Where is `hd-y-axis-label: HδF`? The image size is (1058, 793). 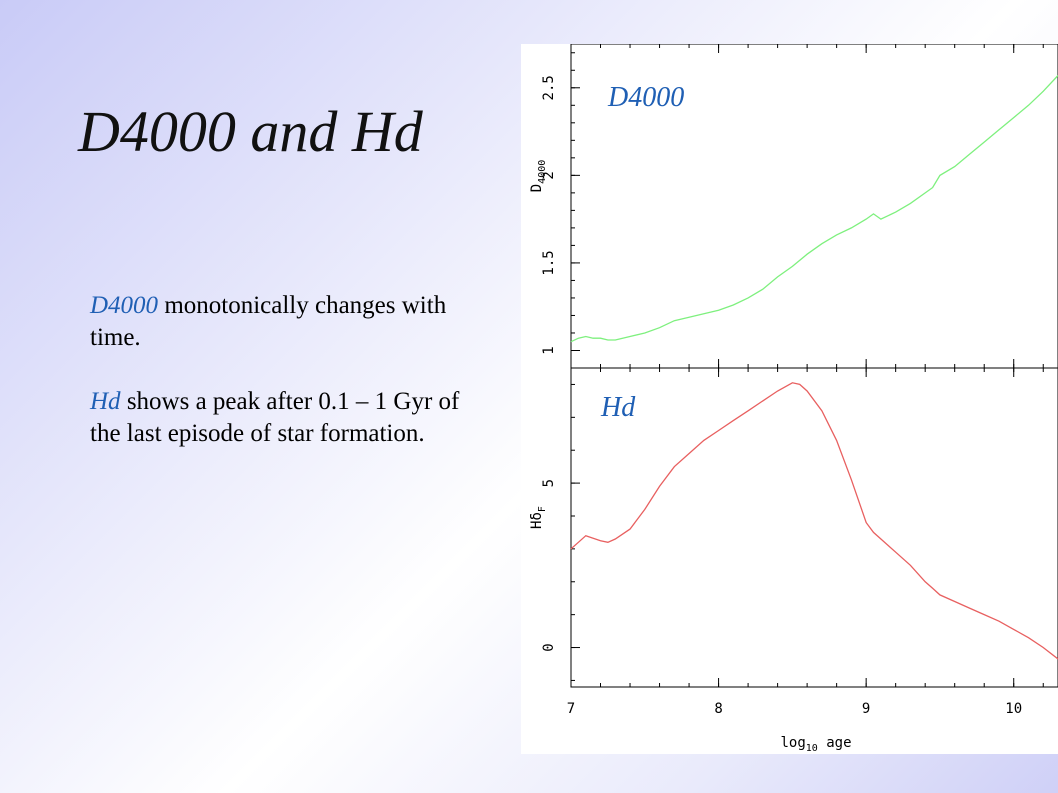
hd-y-axis-label: HδF is located at coordinates (538, 517).